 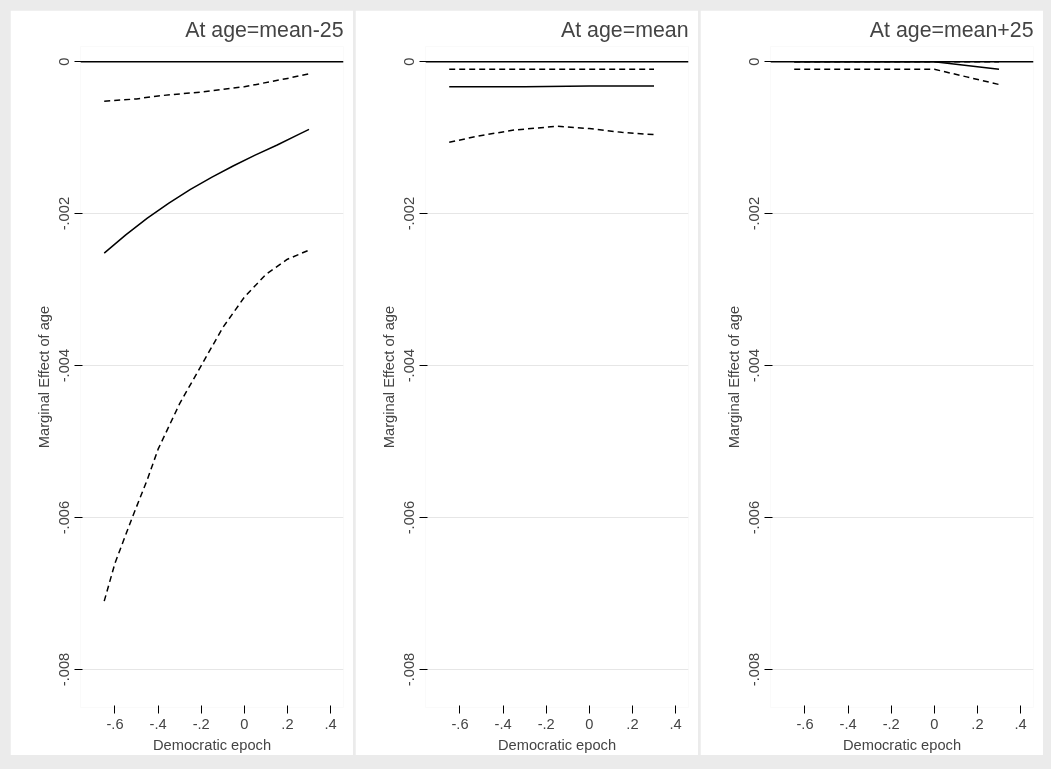 What do you see at coordinates (951, 29) in the screenshot?
I see `chart-title: At age=mean+25` at bounding box center [951, 29].